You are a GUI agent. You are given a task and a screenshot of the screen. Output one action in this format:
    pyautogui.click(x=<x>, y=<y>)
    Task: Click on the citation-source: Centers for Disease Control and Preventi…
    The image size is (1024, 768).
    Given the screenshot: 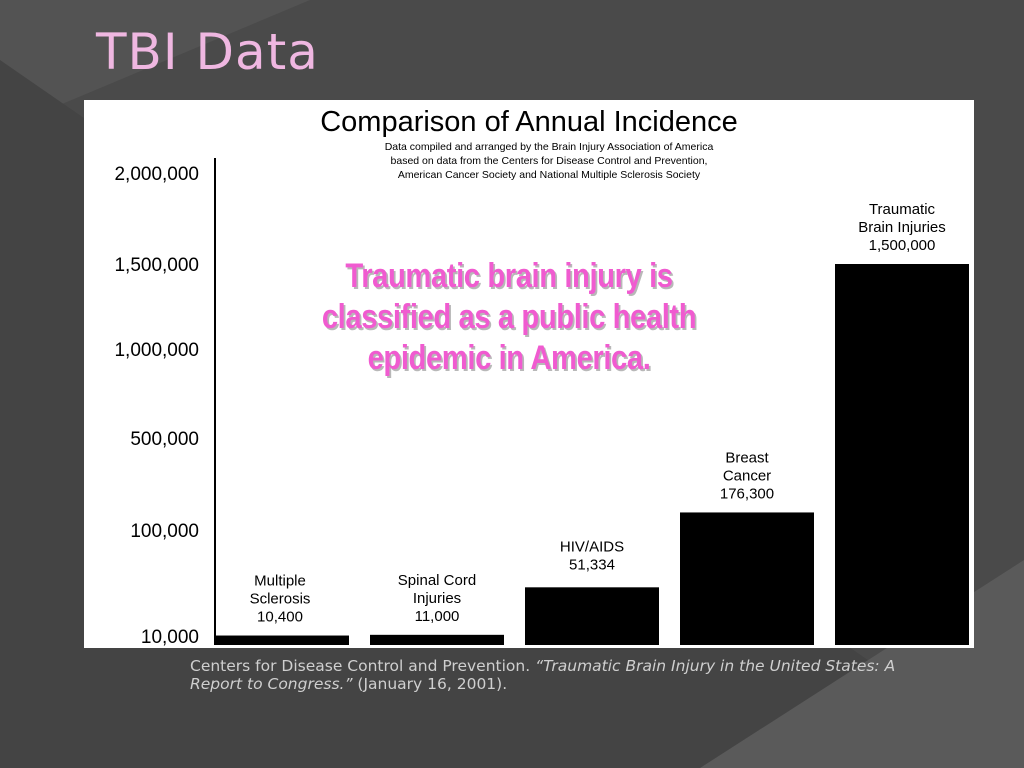 What is the action you would take?
    pyautogui.click(x=363, y=666)
    